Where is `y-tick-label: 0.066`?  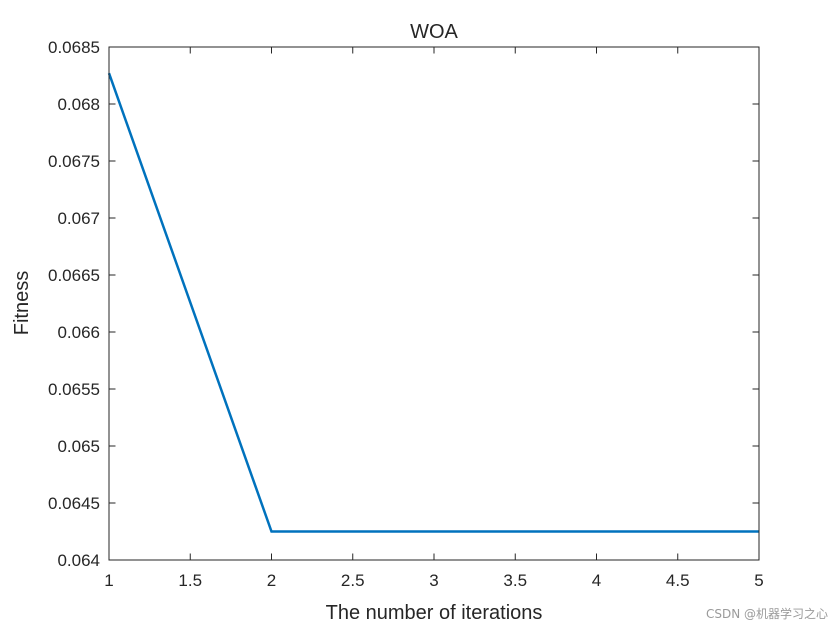 y-tick-label: 0.066 is located at coordinates (78, 332).